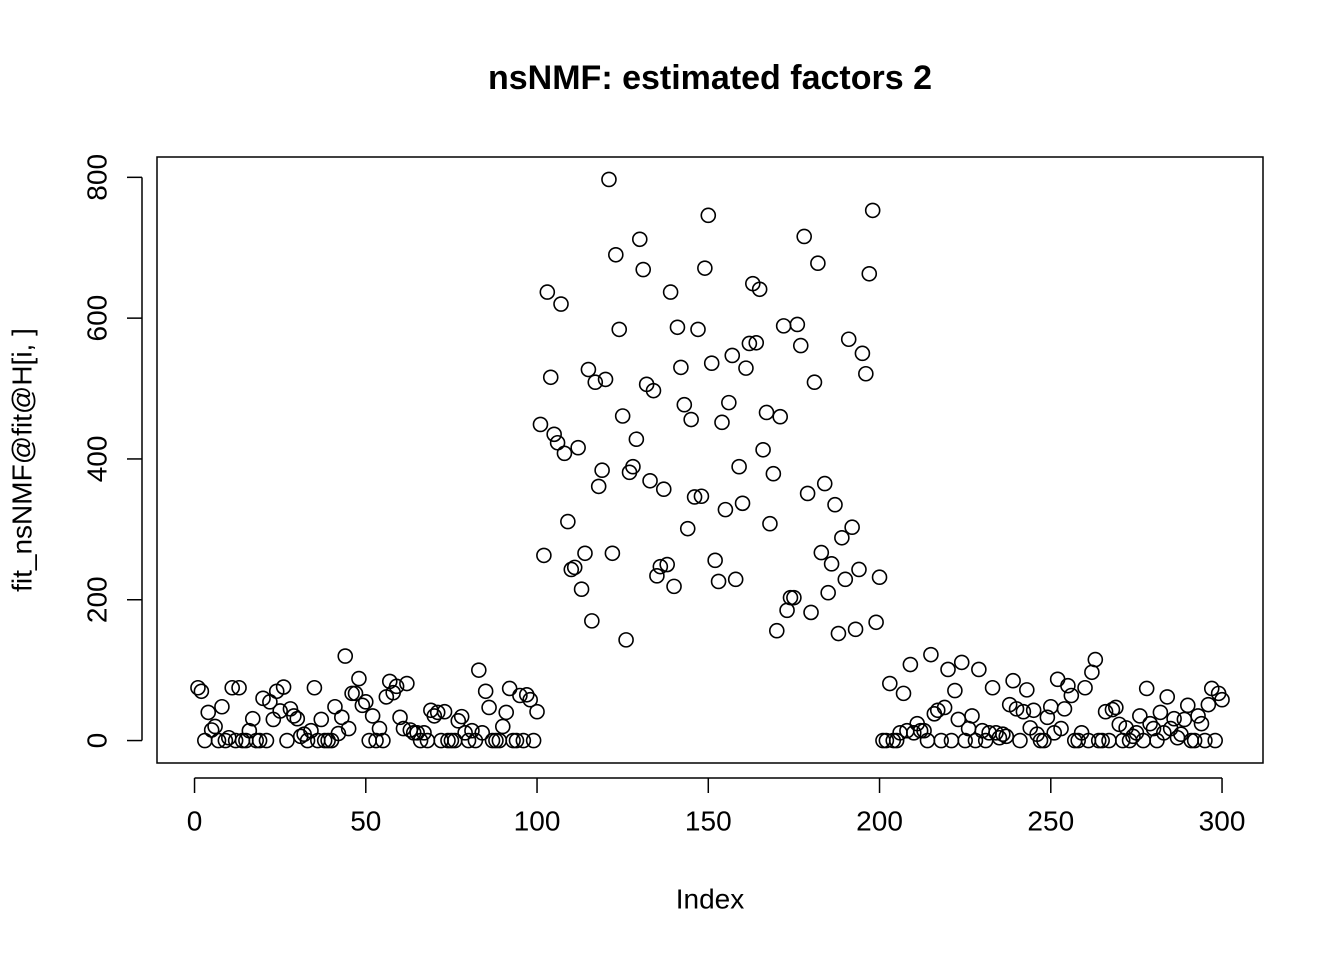 The image size is (1344, 960). What do you see at coordinates (96, 318) in the screenshot?
I see `y-tick-label: 600` at bounding box center [96, 318].